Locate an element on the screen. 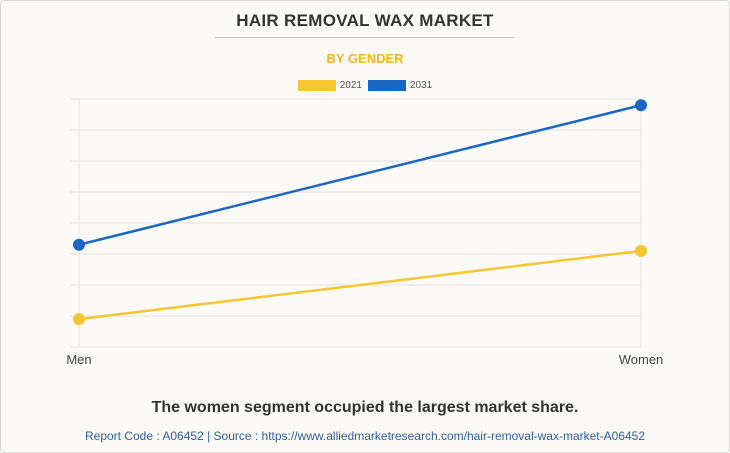  legend-swatch-2021 is located at coordinates (316, 85).